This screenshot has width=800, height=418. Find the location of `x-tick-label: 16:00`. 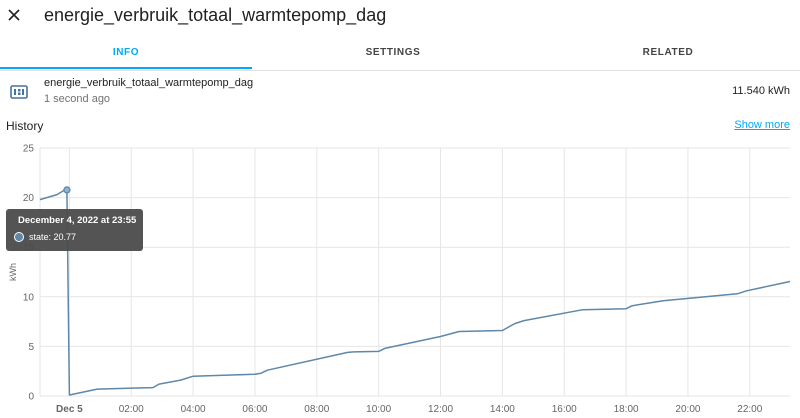

x-tick-label: 16:00 is located at coordinates (564, 409).